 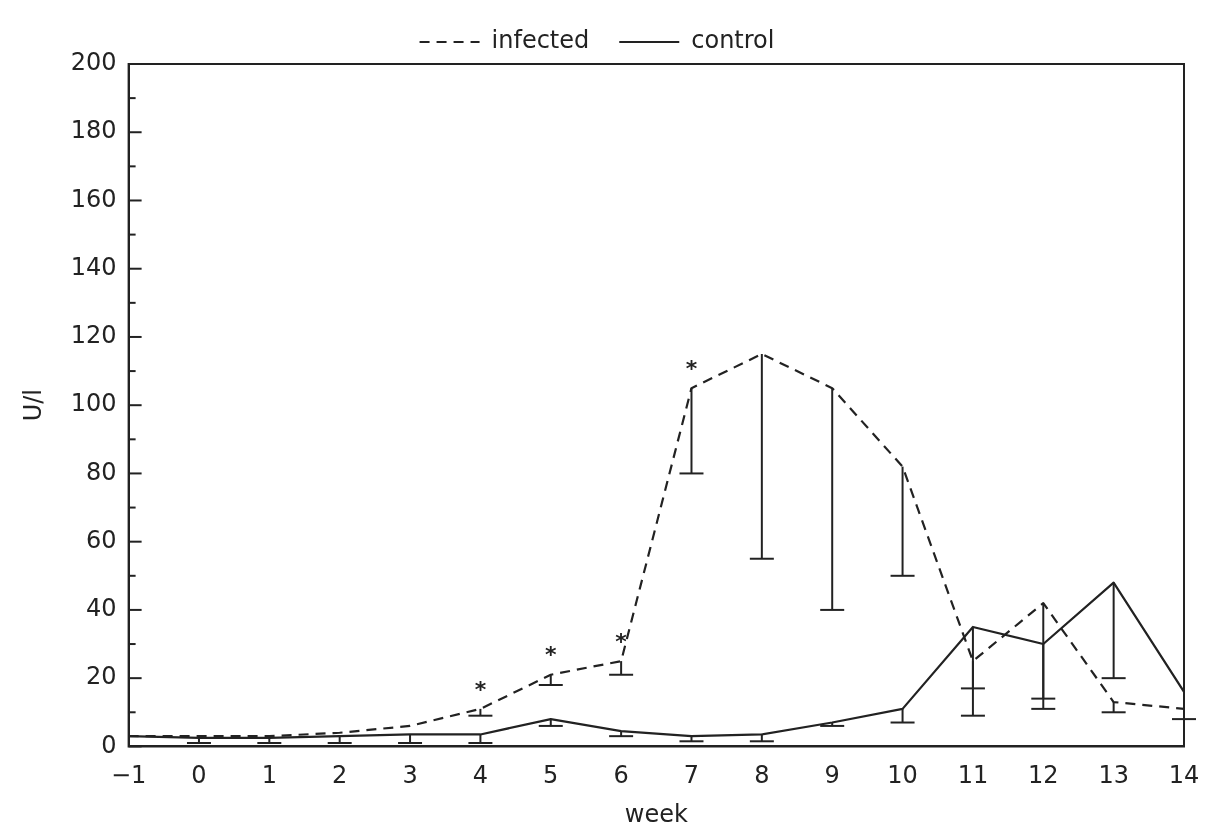 I want to click on y-tick-label: 40, so click(x=101, y=608).